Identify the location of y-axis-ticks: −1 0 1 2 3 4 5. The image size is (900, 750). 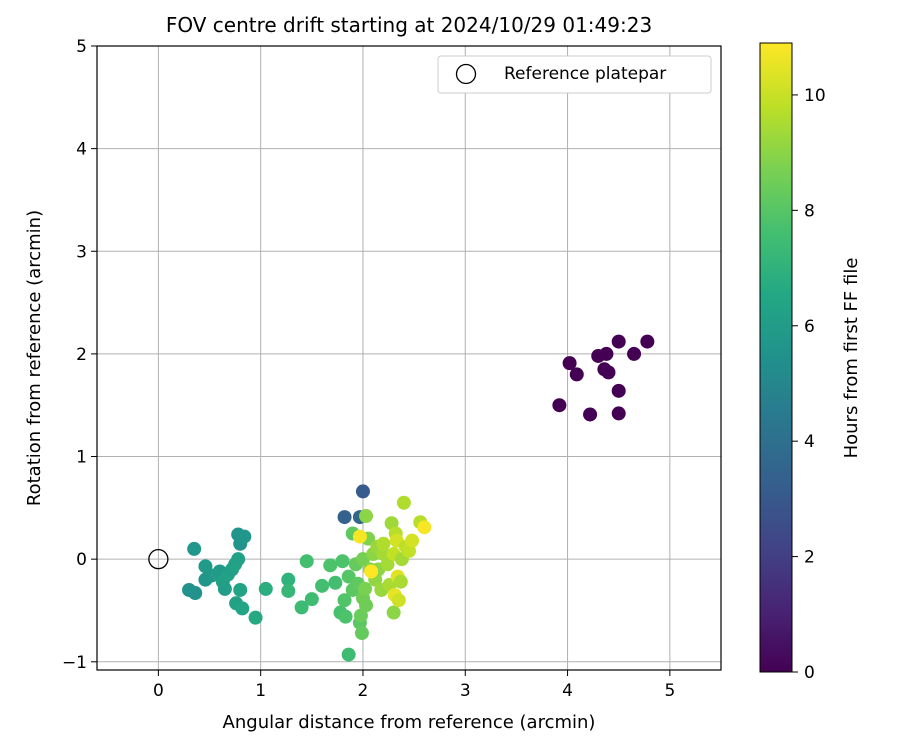
(79, 355).